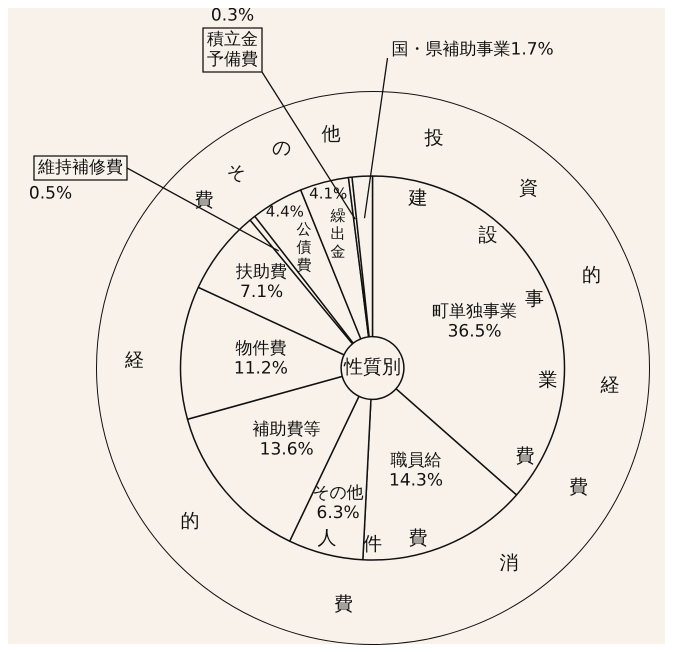  Describe the element at coordinates (287, 449) in the screenshot. I see `data-label: 13.6%` at that location.